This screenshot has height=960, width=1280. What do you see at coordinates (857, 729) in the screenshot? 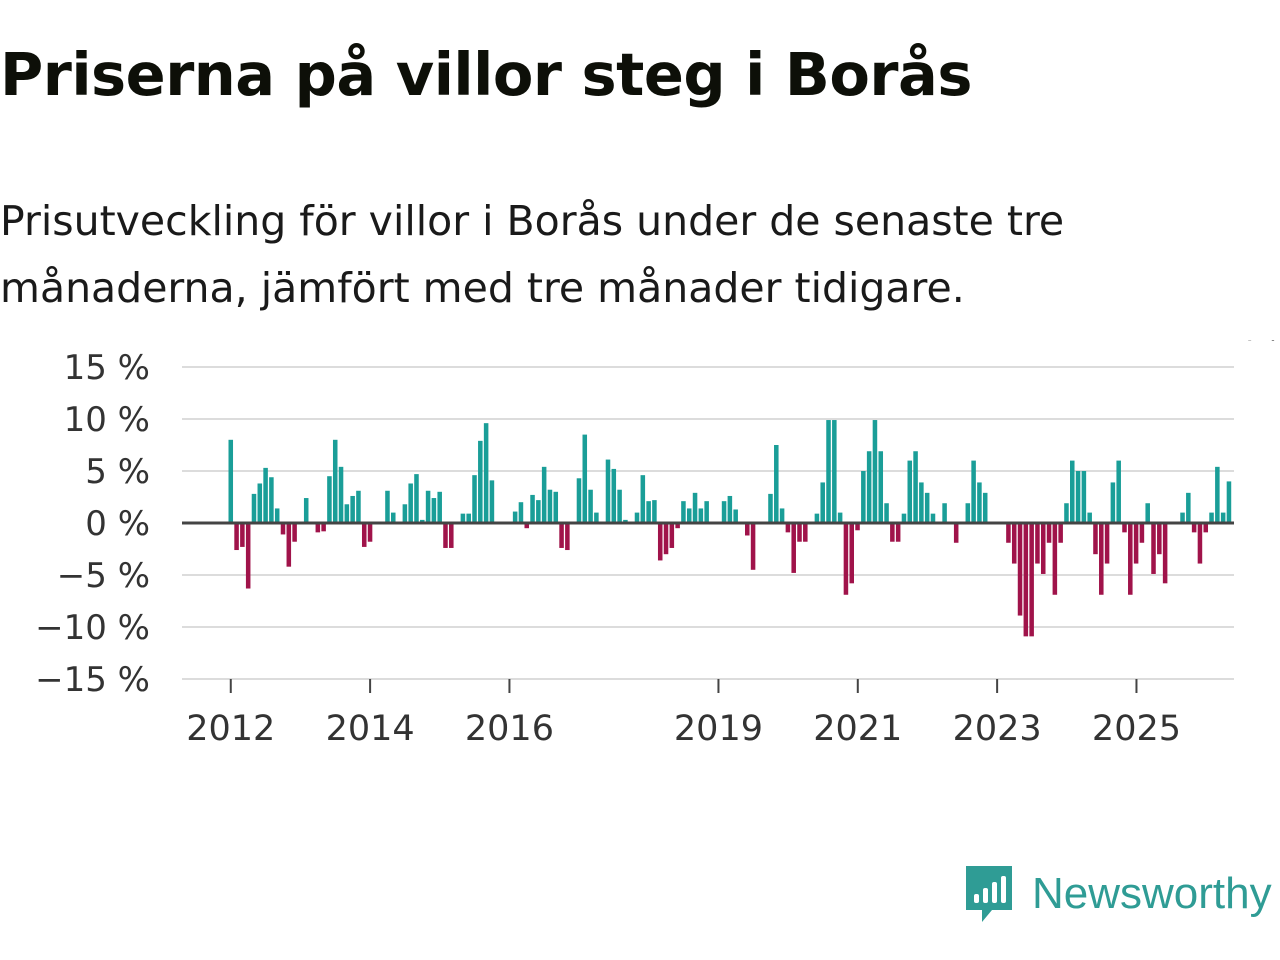
I see `x-tick-label: 2021` at bounding box center [857, 729].